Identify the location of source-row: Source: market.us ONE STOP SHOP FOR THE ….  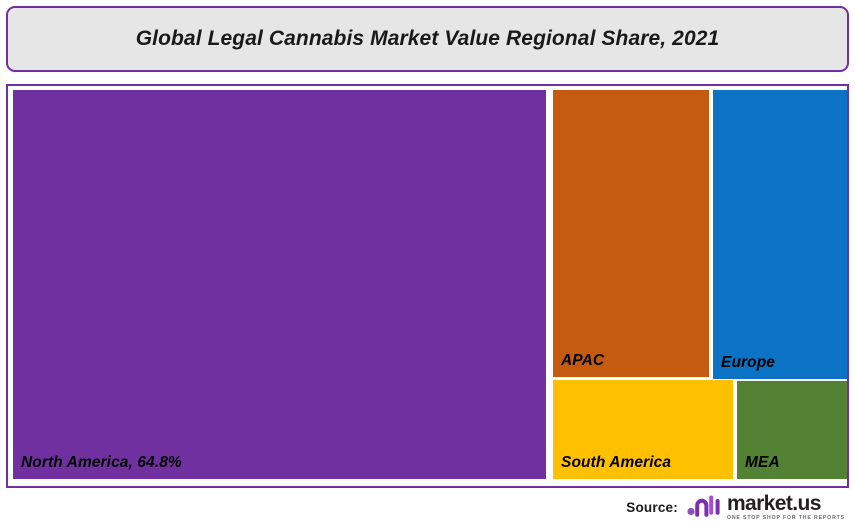
(735, 507).